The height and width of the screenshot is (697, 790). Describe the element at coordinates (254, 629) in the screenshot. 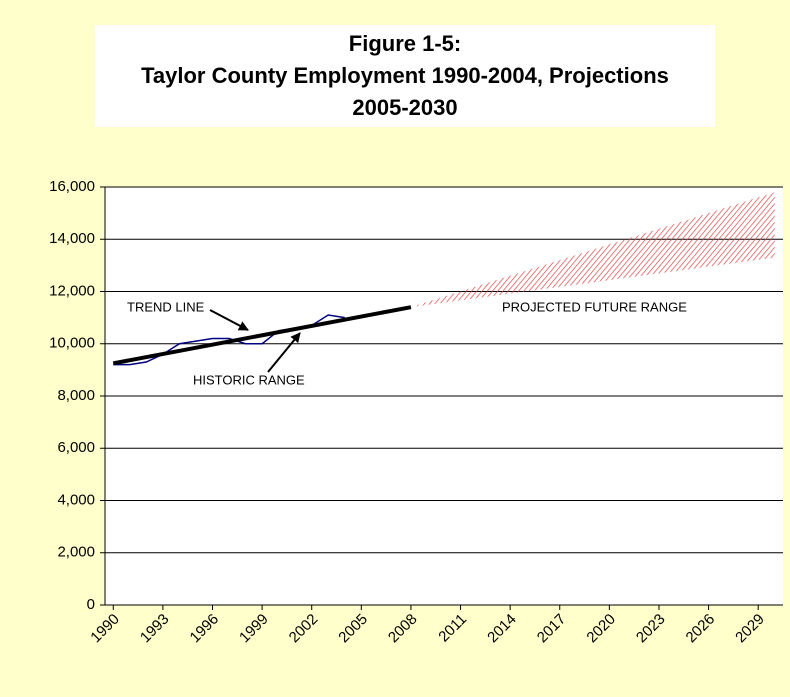

I see `x-tick-label: 1999` at that location.